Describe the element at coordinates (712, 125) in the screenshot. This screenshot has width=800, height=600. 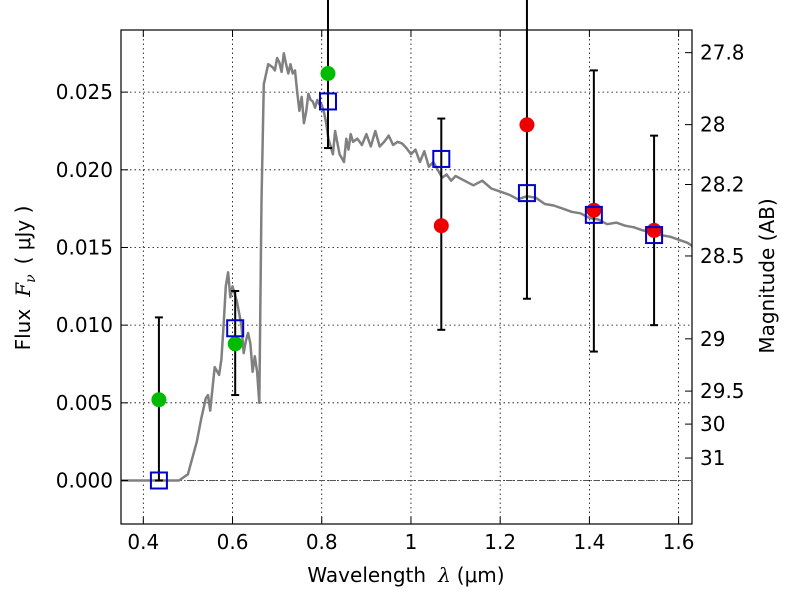
I see `right-tick-label: 28` at that location.